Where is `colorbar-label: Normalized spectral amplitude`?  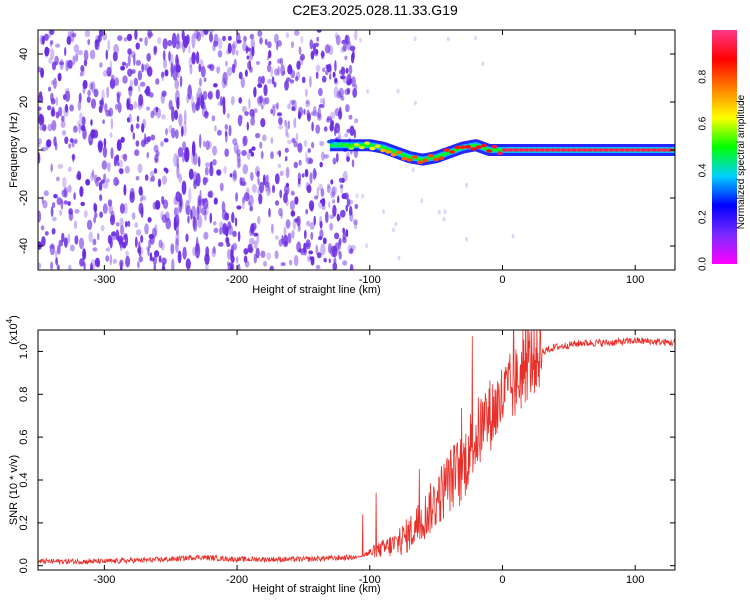
colorbar-label: Normalized spectral amplitude is located at coordinates (741, 161).